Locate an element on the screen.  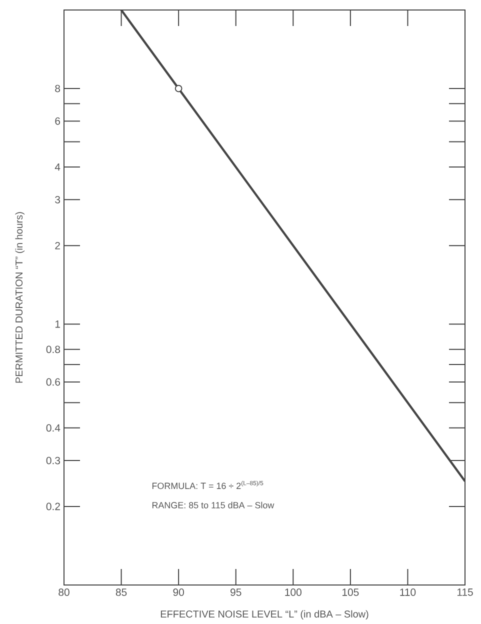
y-tick-label: 0.3 is located at coordinates (53, 460).